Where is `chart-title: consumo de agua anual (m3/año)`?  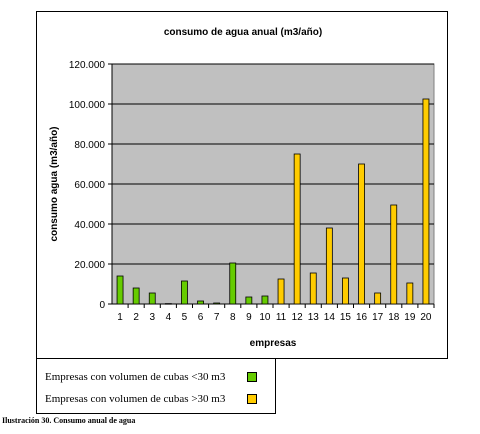
chart-title: consumo de agua anual (m3/año) is located at coordinates (243, 32).